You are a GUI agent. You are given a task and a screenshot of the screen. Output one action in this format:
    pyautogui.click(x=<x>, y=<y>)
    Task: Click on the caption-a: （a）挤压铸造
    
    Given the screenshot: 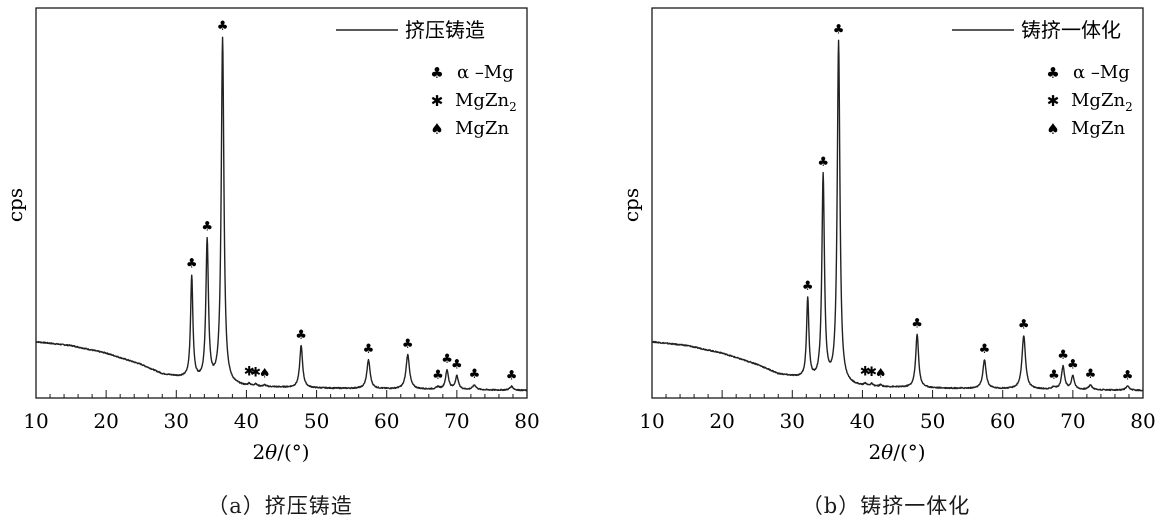 What is the action you would take?
    pyautogui.click(x=280, y=506)
    